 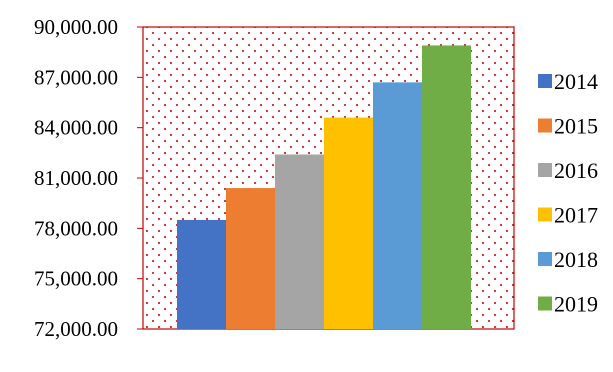 I want to click on bar-2016, so click(x=299, y=241).